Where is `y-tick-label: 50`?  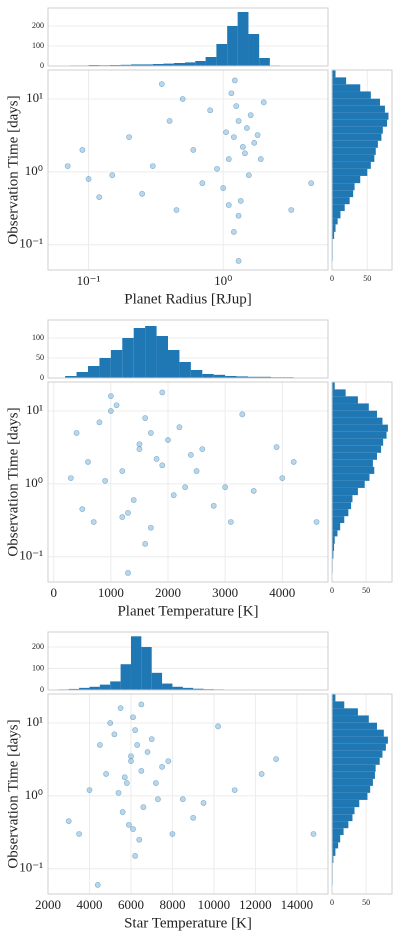 y-tick-label: 50 is located at coordinates (40, 357).